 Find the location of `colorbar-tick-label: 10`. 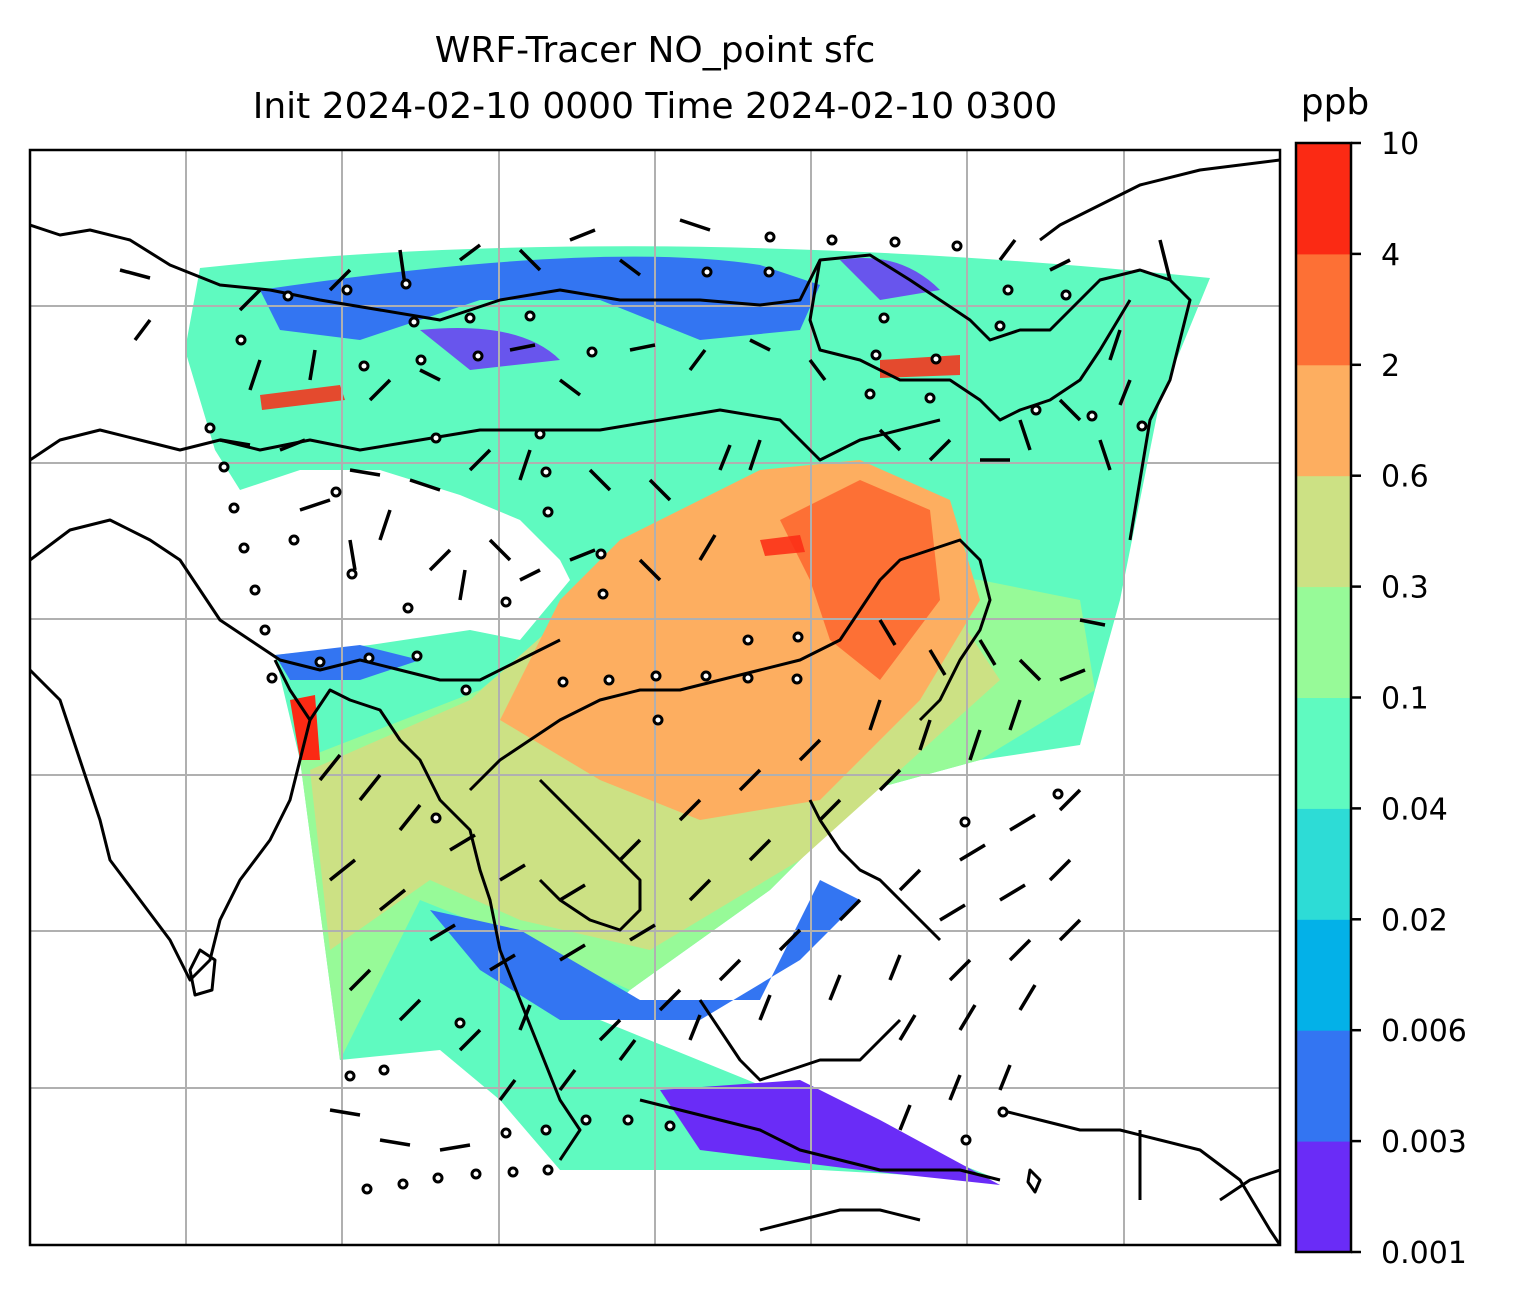

colorbar-tick-label: 10 is located at coordinates (1400, 144).